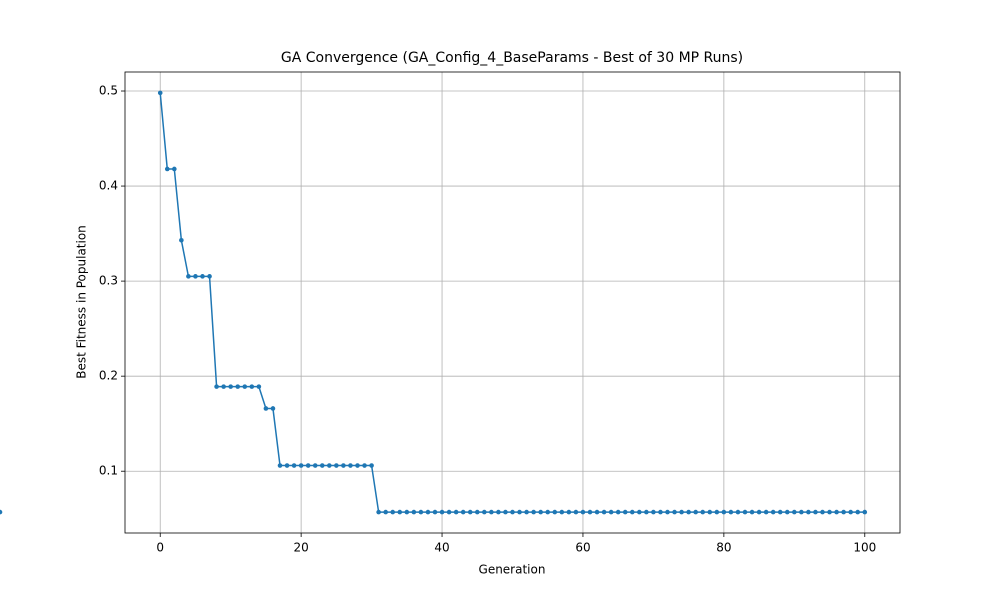 This screenshot has width=1000, height=600. Describe the element at coordinates (300, 548) in the screenshot. I see `x-tick-label: 20` at that location.